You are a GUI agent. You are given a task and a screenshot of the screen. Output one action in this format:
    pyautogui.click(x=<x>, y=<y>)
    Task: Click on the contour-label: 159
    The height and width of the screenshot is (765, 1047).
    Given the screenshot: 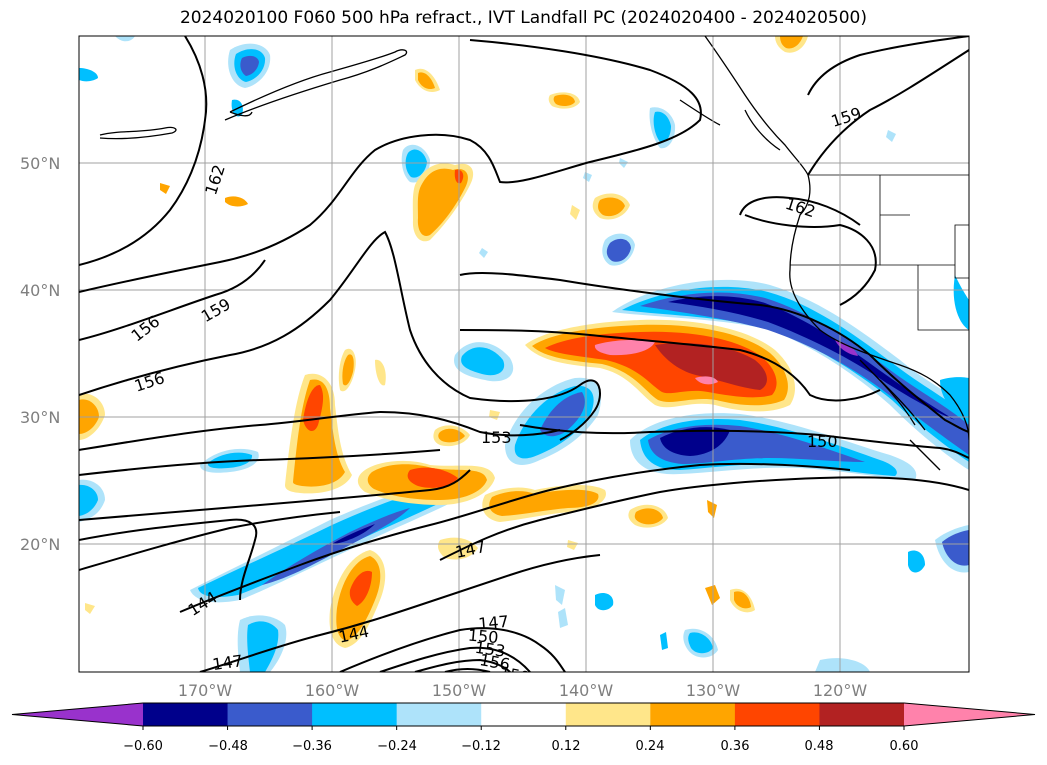 What is the action you would take?
    pyautogui.click(x=515, y=675)
    